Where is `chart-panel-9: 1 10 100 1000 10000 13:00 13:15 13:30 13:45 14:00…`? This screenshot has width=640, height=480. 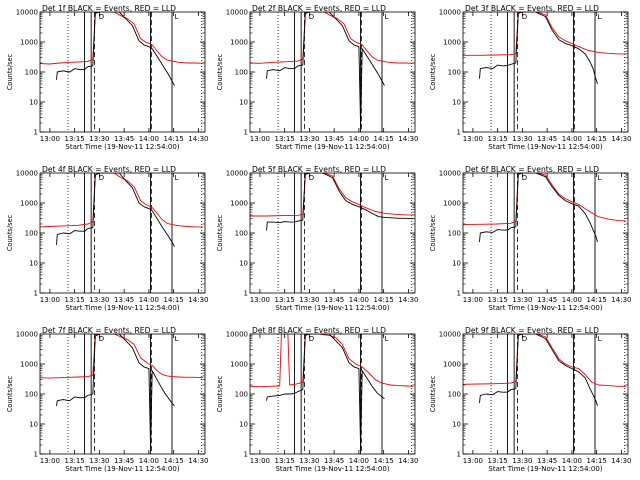
chart-panel-9: 1 10 100 1000 10000 13:00 13:15 13:30 13:45 14:00… is located at coordinates (530, 399).